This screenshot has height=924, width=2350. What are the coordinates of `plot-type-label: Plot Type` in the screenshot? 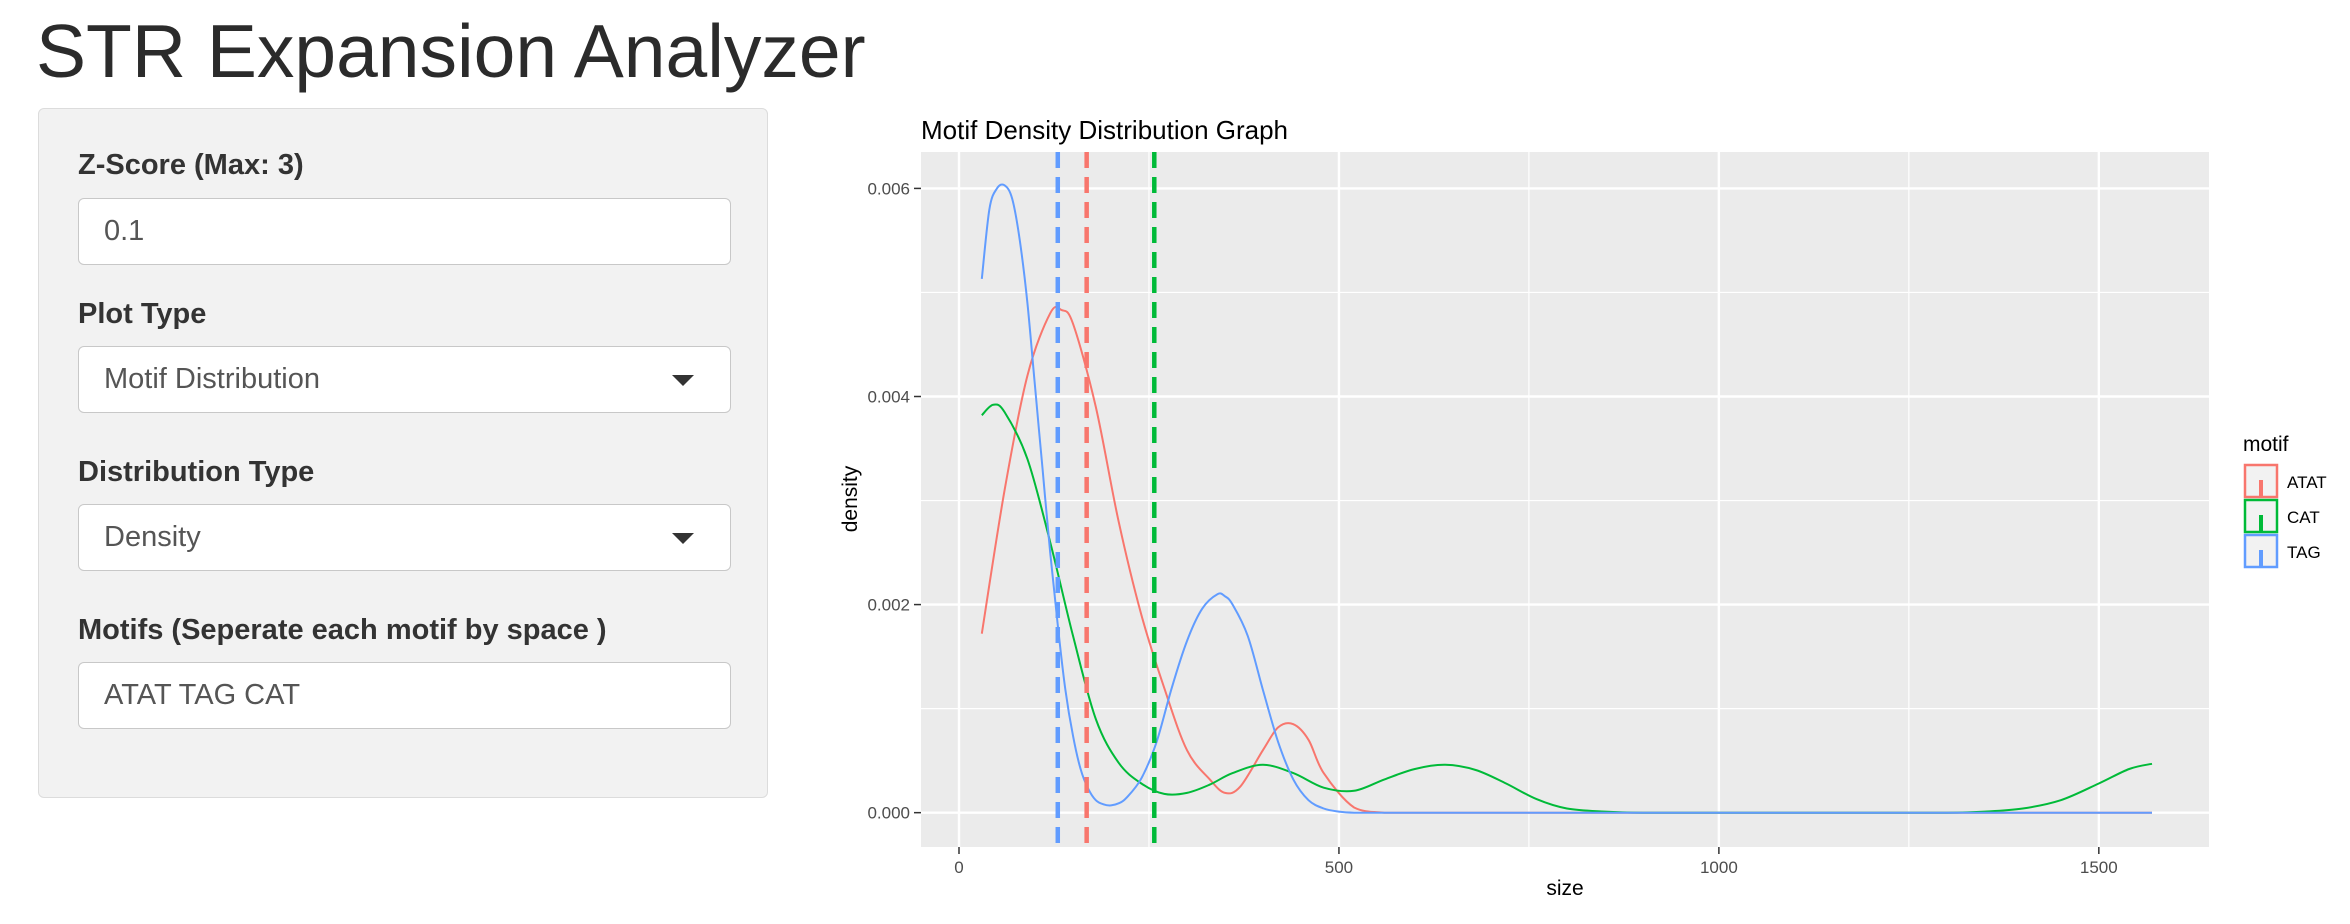 It's located at (142, 314).